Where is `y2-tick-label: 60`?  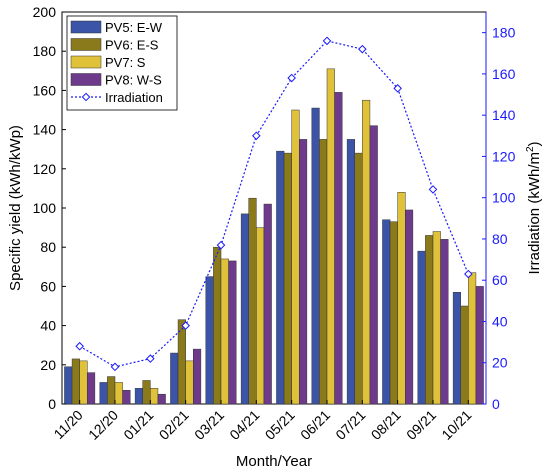
y2-tick-label: 60 is located at coordinates (500, 280).